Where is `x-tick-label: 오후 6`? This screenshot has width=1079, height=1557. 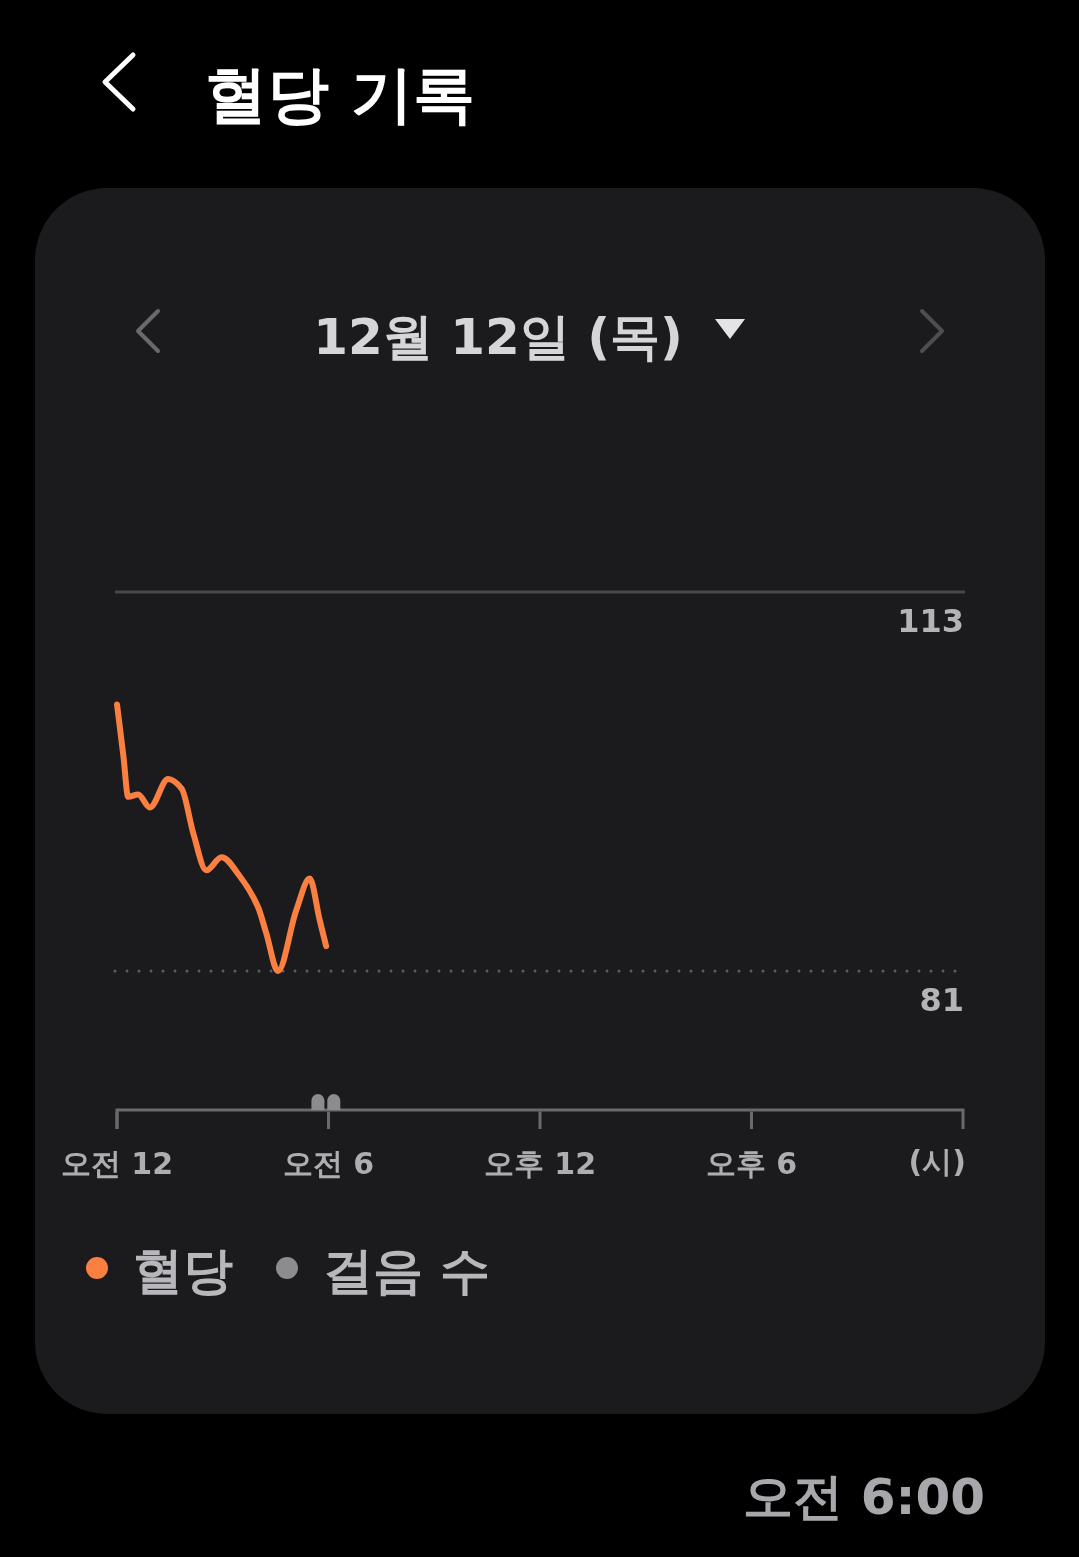
x-tick-label: 오후 6 is located at coordinates (751, 1163).